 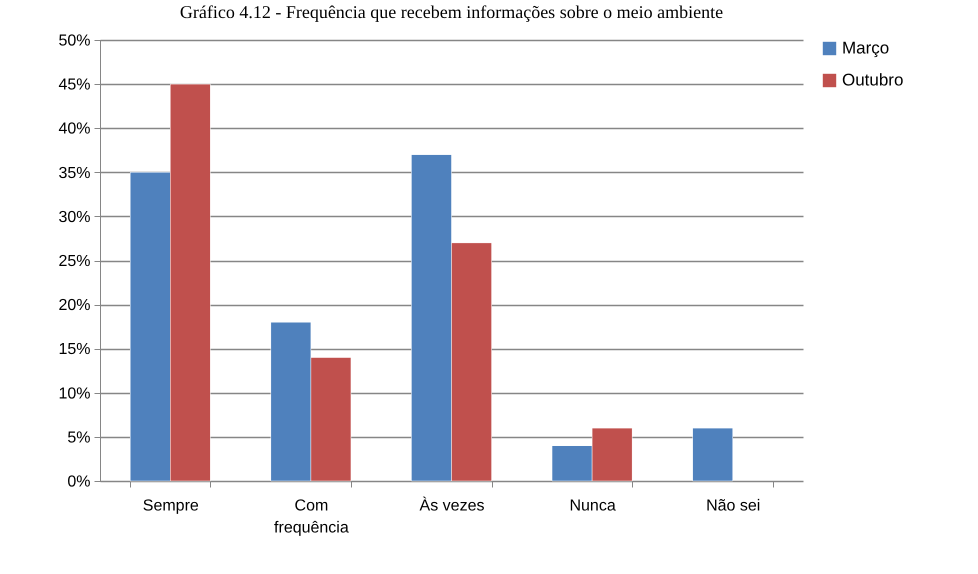 I want to click on y-tick-label: 40%, so click(x=74, y=129).